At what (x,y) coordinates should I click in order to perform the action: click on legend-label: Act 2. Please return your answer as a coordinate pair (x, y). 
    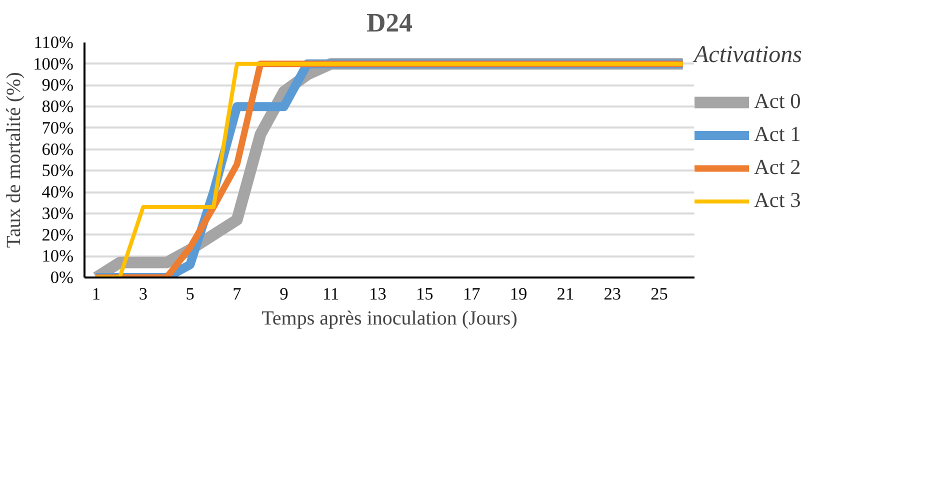
    Looking at the image, I should click on (777, 167).